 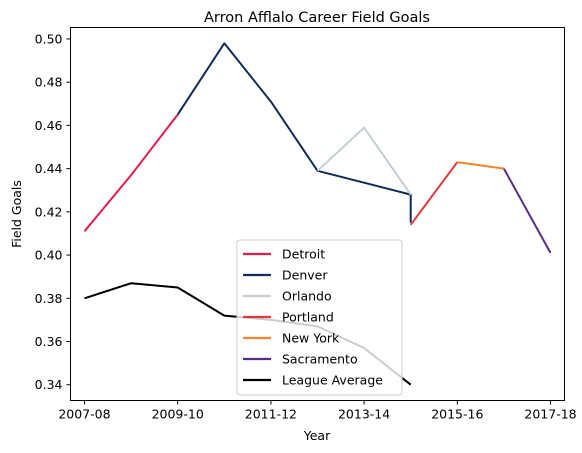 What do you see at coordinates (49, 384) in the screenshot?
I see `y-tick-label: 0.34` at bounding box center [49, 384].